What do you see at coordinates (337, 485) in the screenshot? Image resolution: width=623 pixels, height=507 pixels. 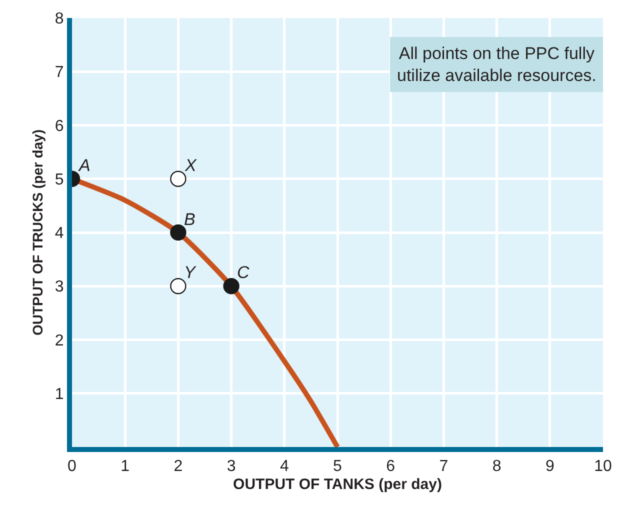 I see `x-axis-title: OUTPUT OF TANKS (per day)` at bounding box center [337, 485].